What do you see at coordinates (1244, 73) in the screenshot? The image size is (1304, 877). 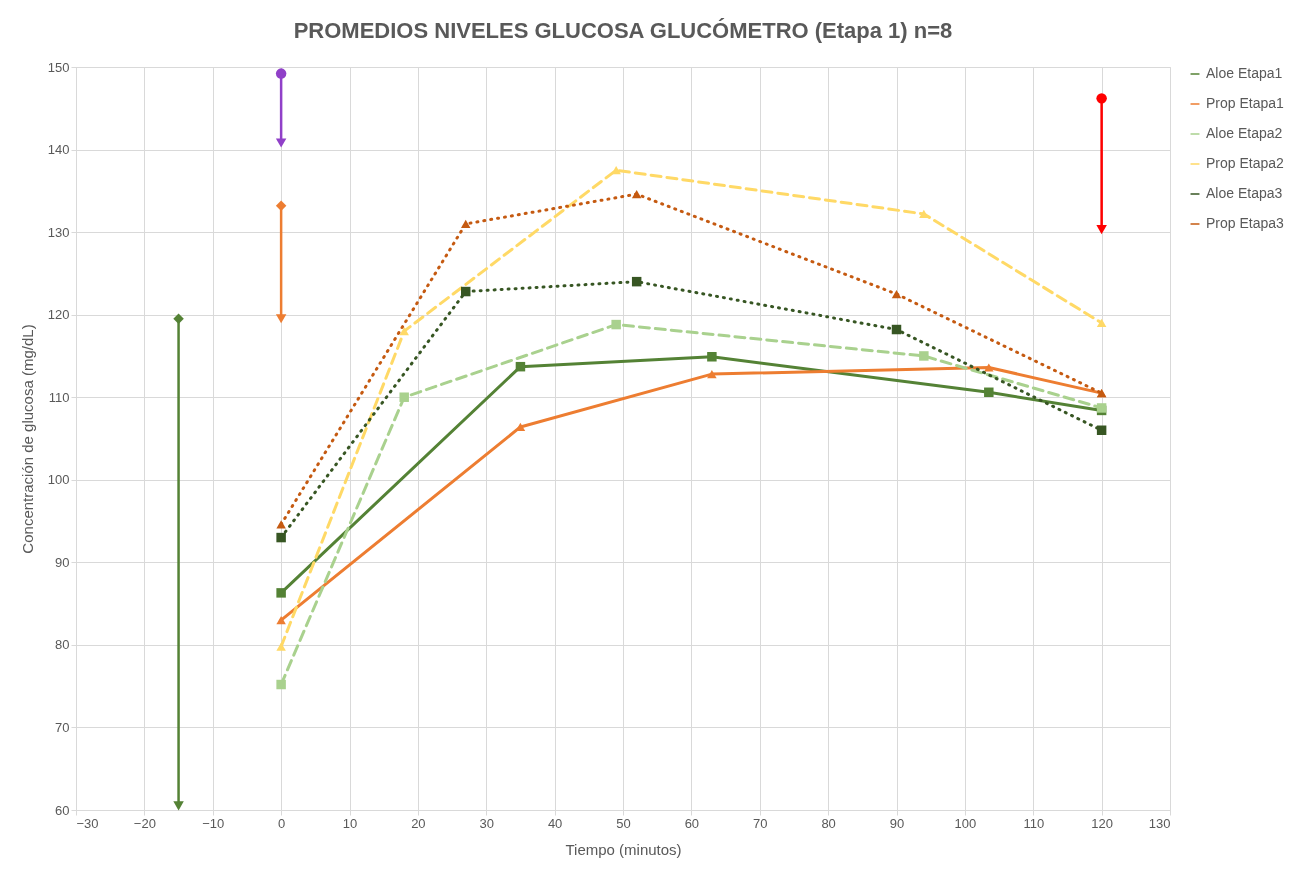 I see `legend-label: Aloe Etapa1` at bounding box center [1244, 73].